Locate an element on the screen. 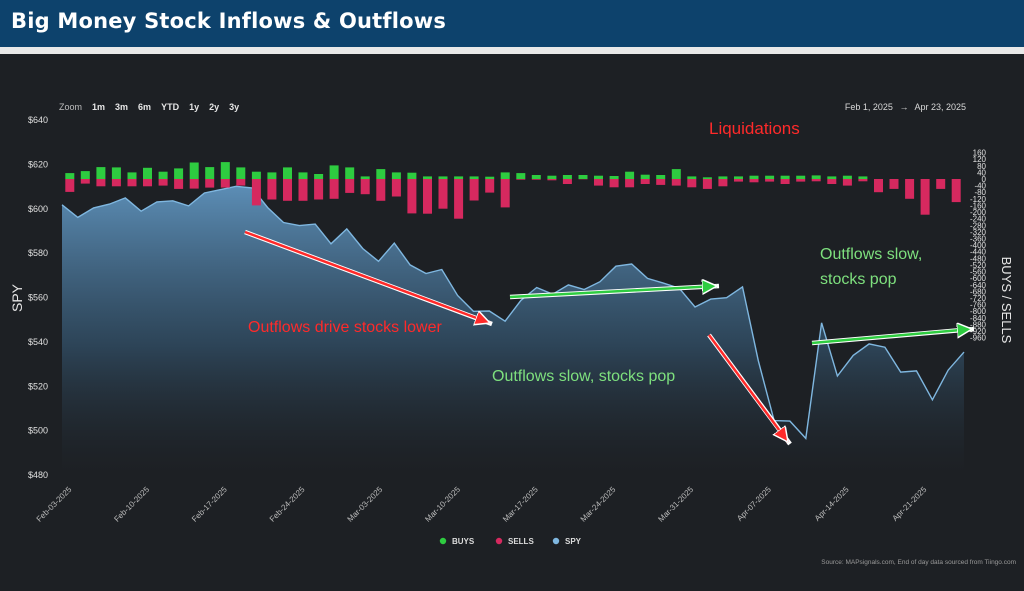 The image size is (1024, 591). left-axis-ticks: $480 $500 $520 $540 $560 $580 $600 $620 $640 is located at coordinates (38, 297).